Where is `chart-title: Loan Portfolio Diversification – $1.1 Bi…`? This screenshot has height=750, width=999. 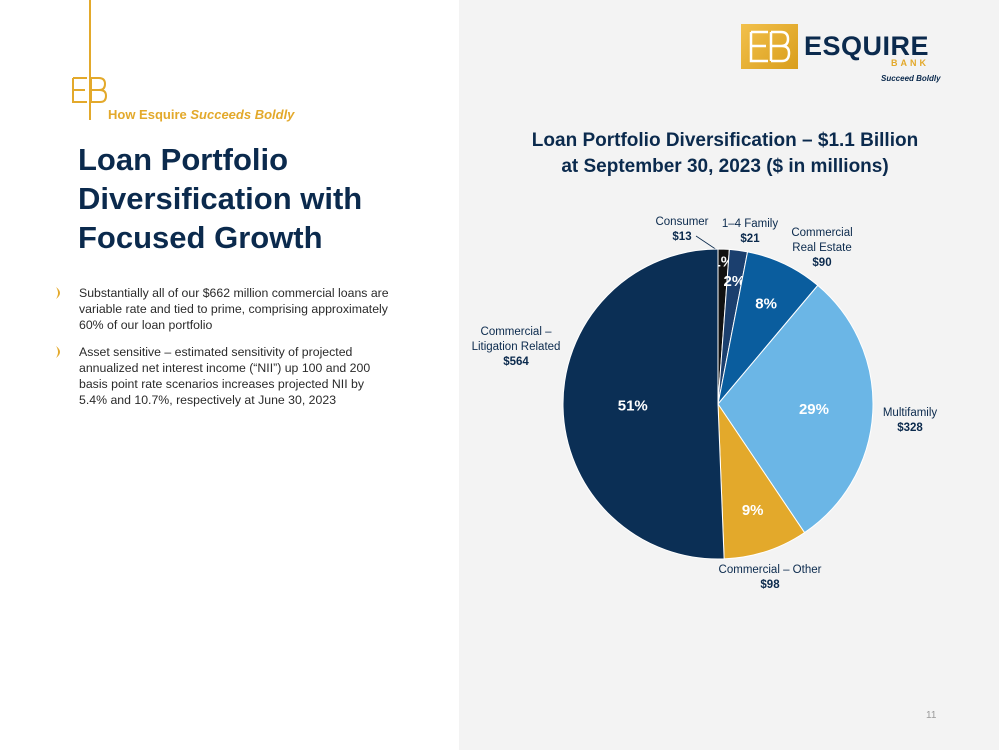
chart-title: Loan Portfolio Diversification – $1.1 Bi… is located at coordinates (725, 154).